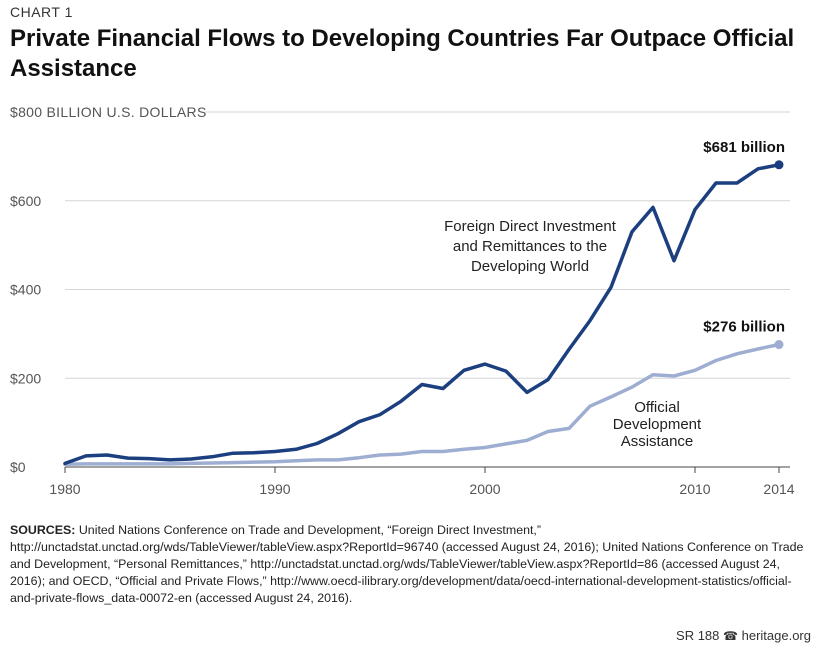 Image resolution: width=825 pixels, height=651 pixels. What do you see at coordinates (694, 489) in the screenshot?
I see `x-tick-label: 2010` at bounding box center [694, 489].